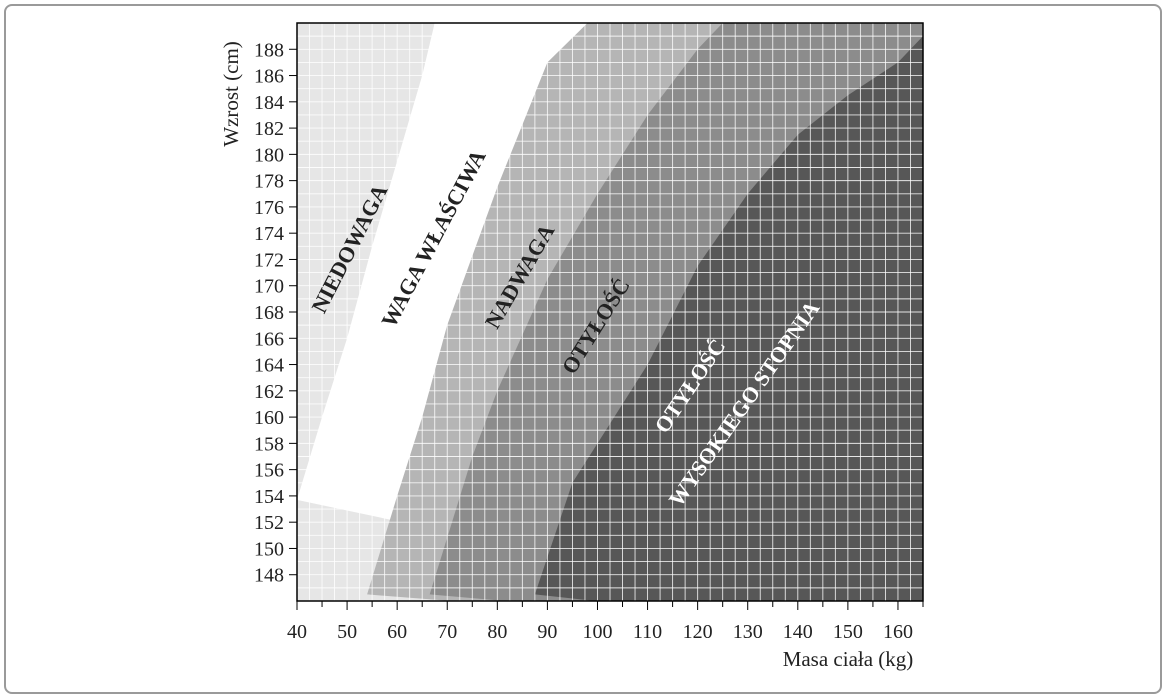 The image size is (1168, 694). What do you see at coordinates (269, 103) in the screenshot?
I see `y-tick-label: 184` at bounding box center [269, 103].